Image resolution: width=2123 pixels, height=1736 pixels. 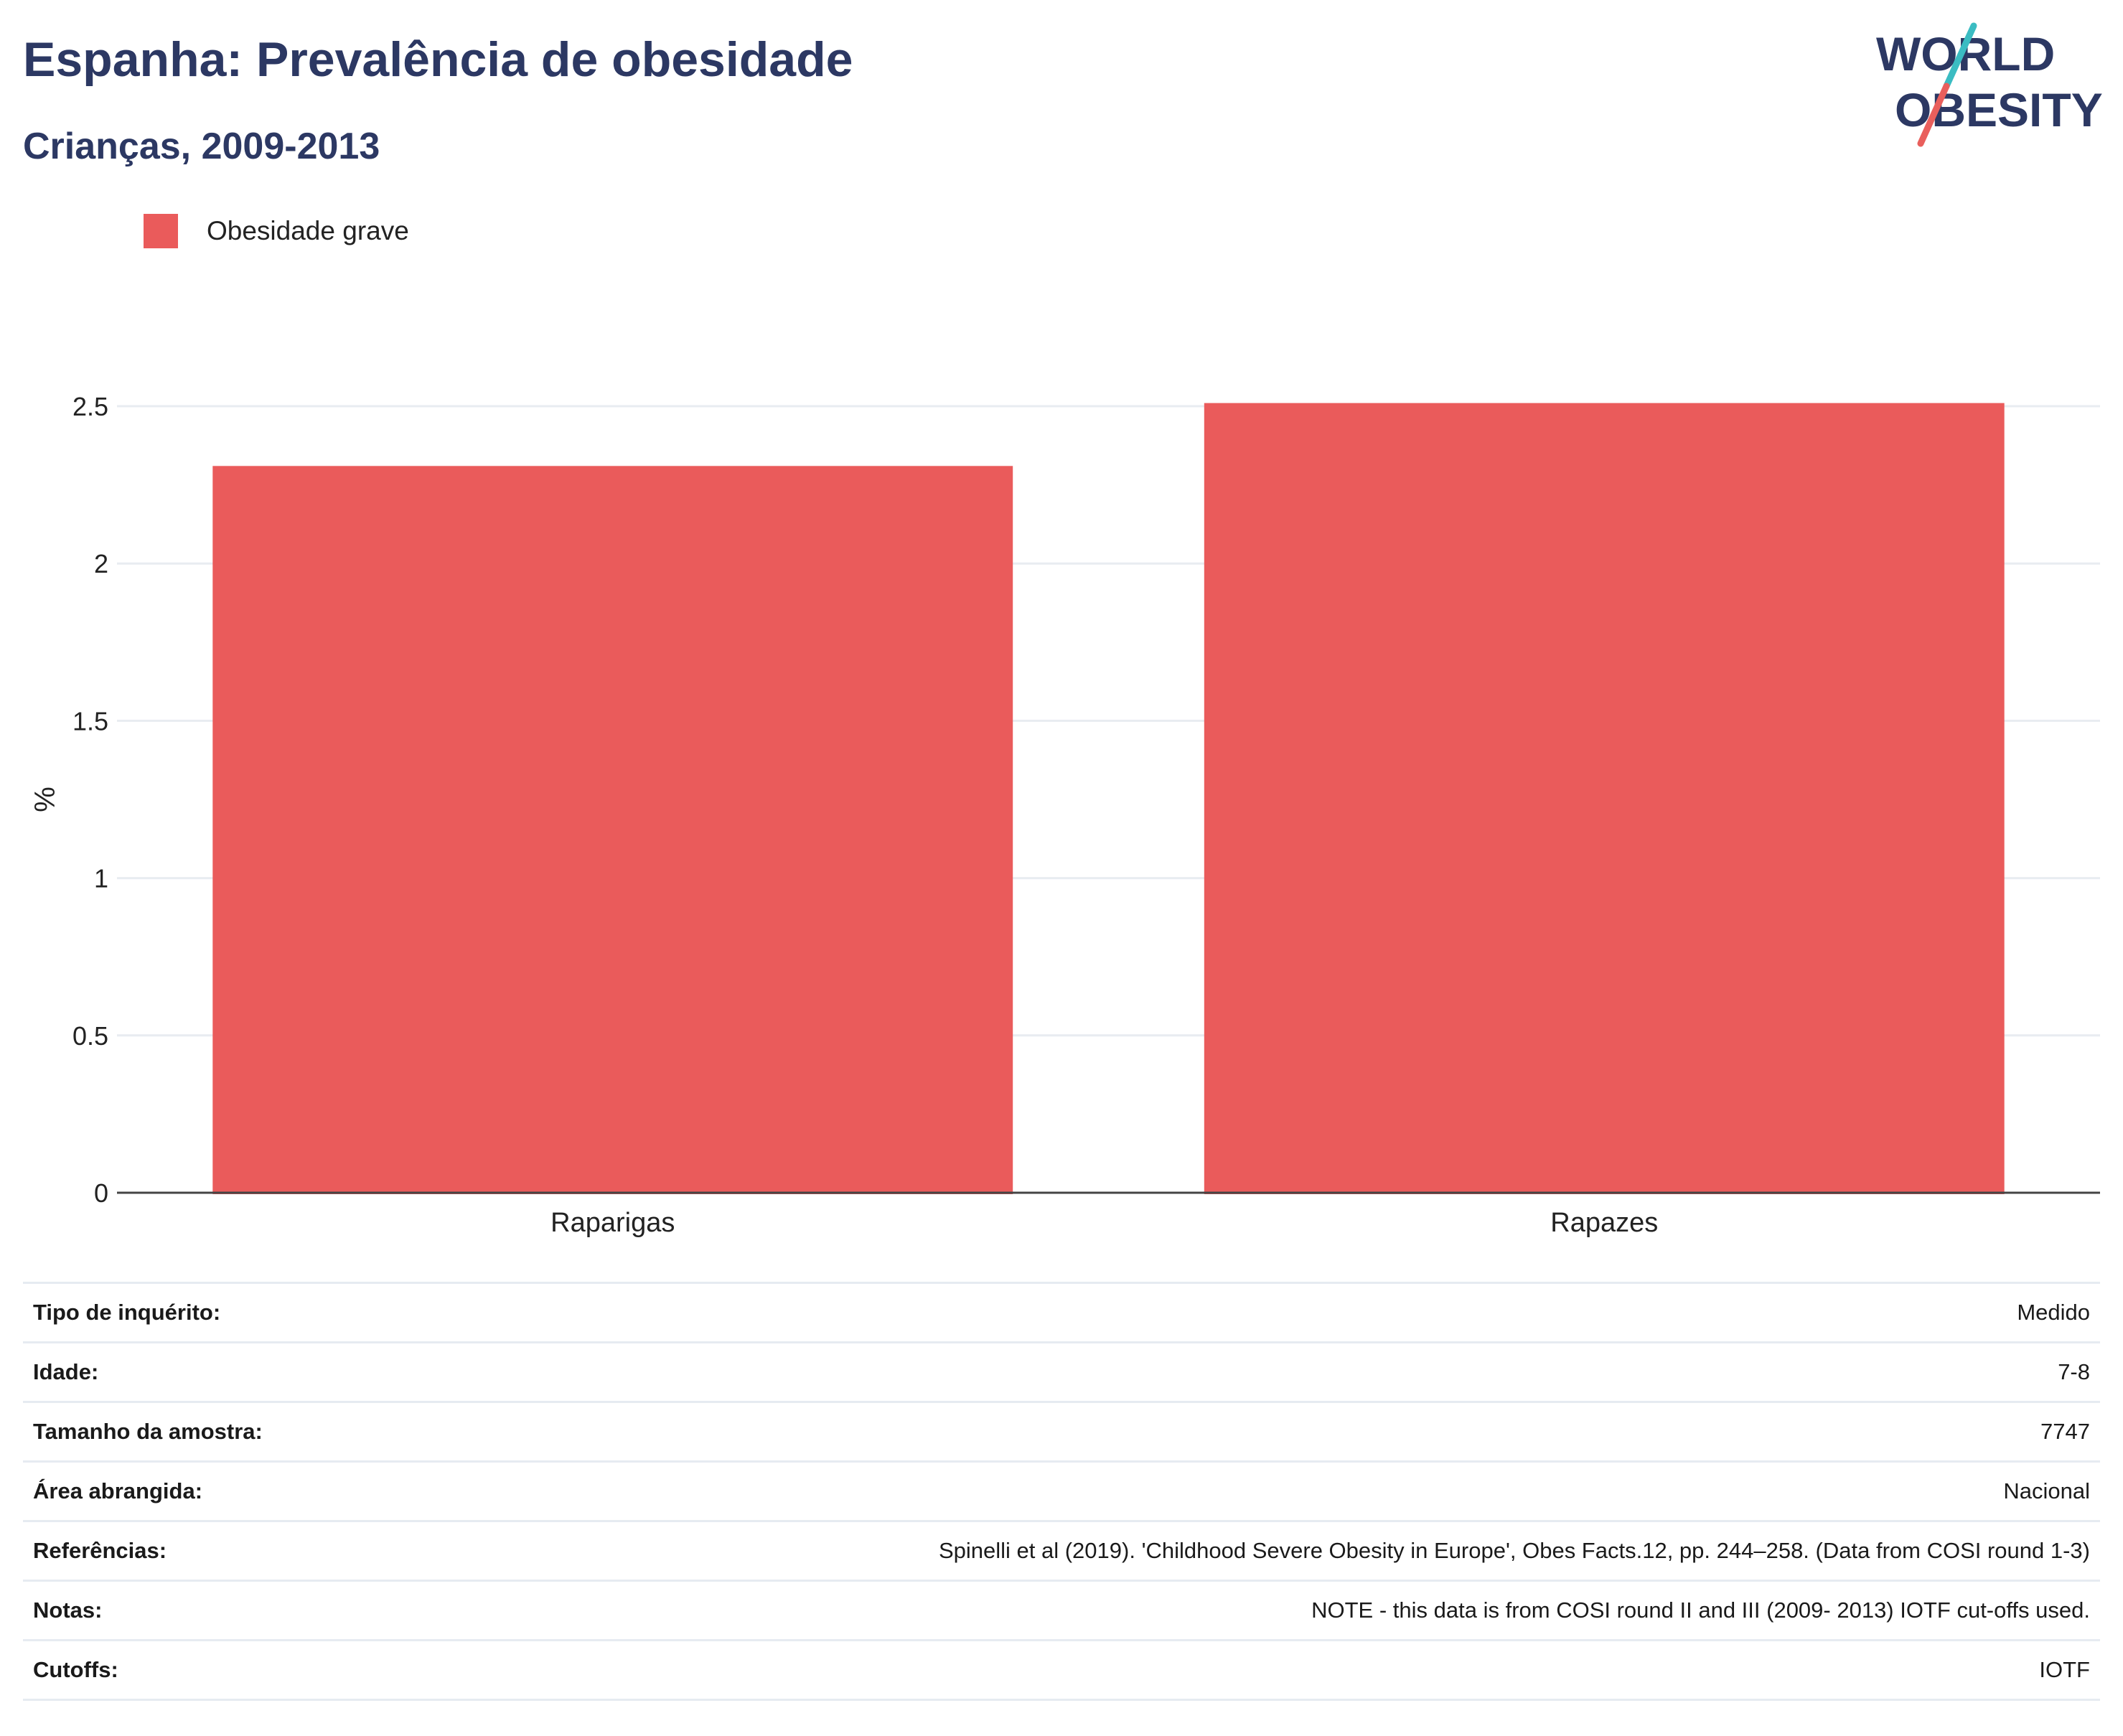 I want to click on legend: Obesidade grave, so click(x=276, y=231).